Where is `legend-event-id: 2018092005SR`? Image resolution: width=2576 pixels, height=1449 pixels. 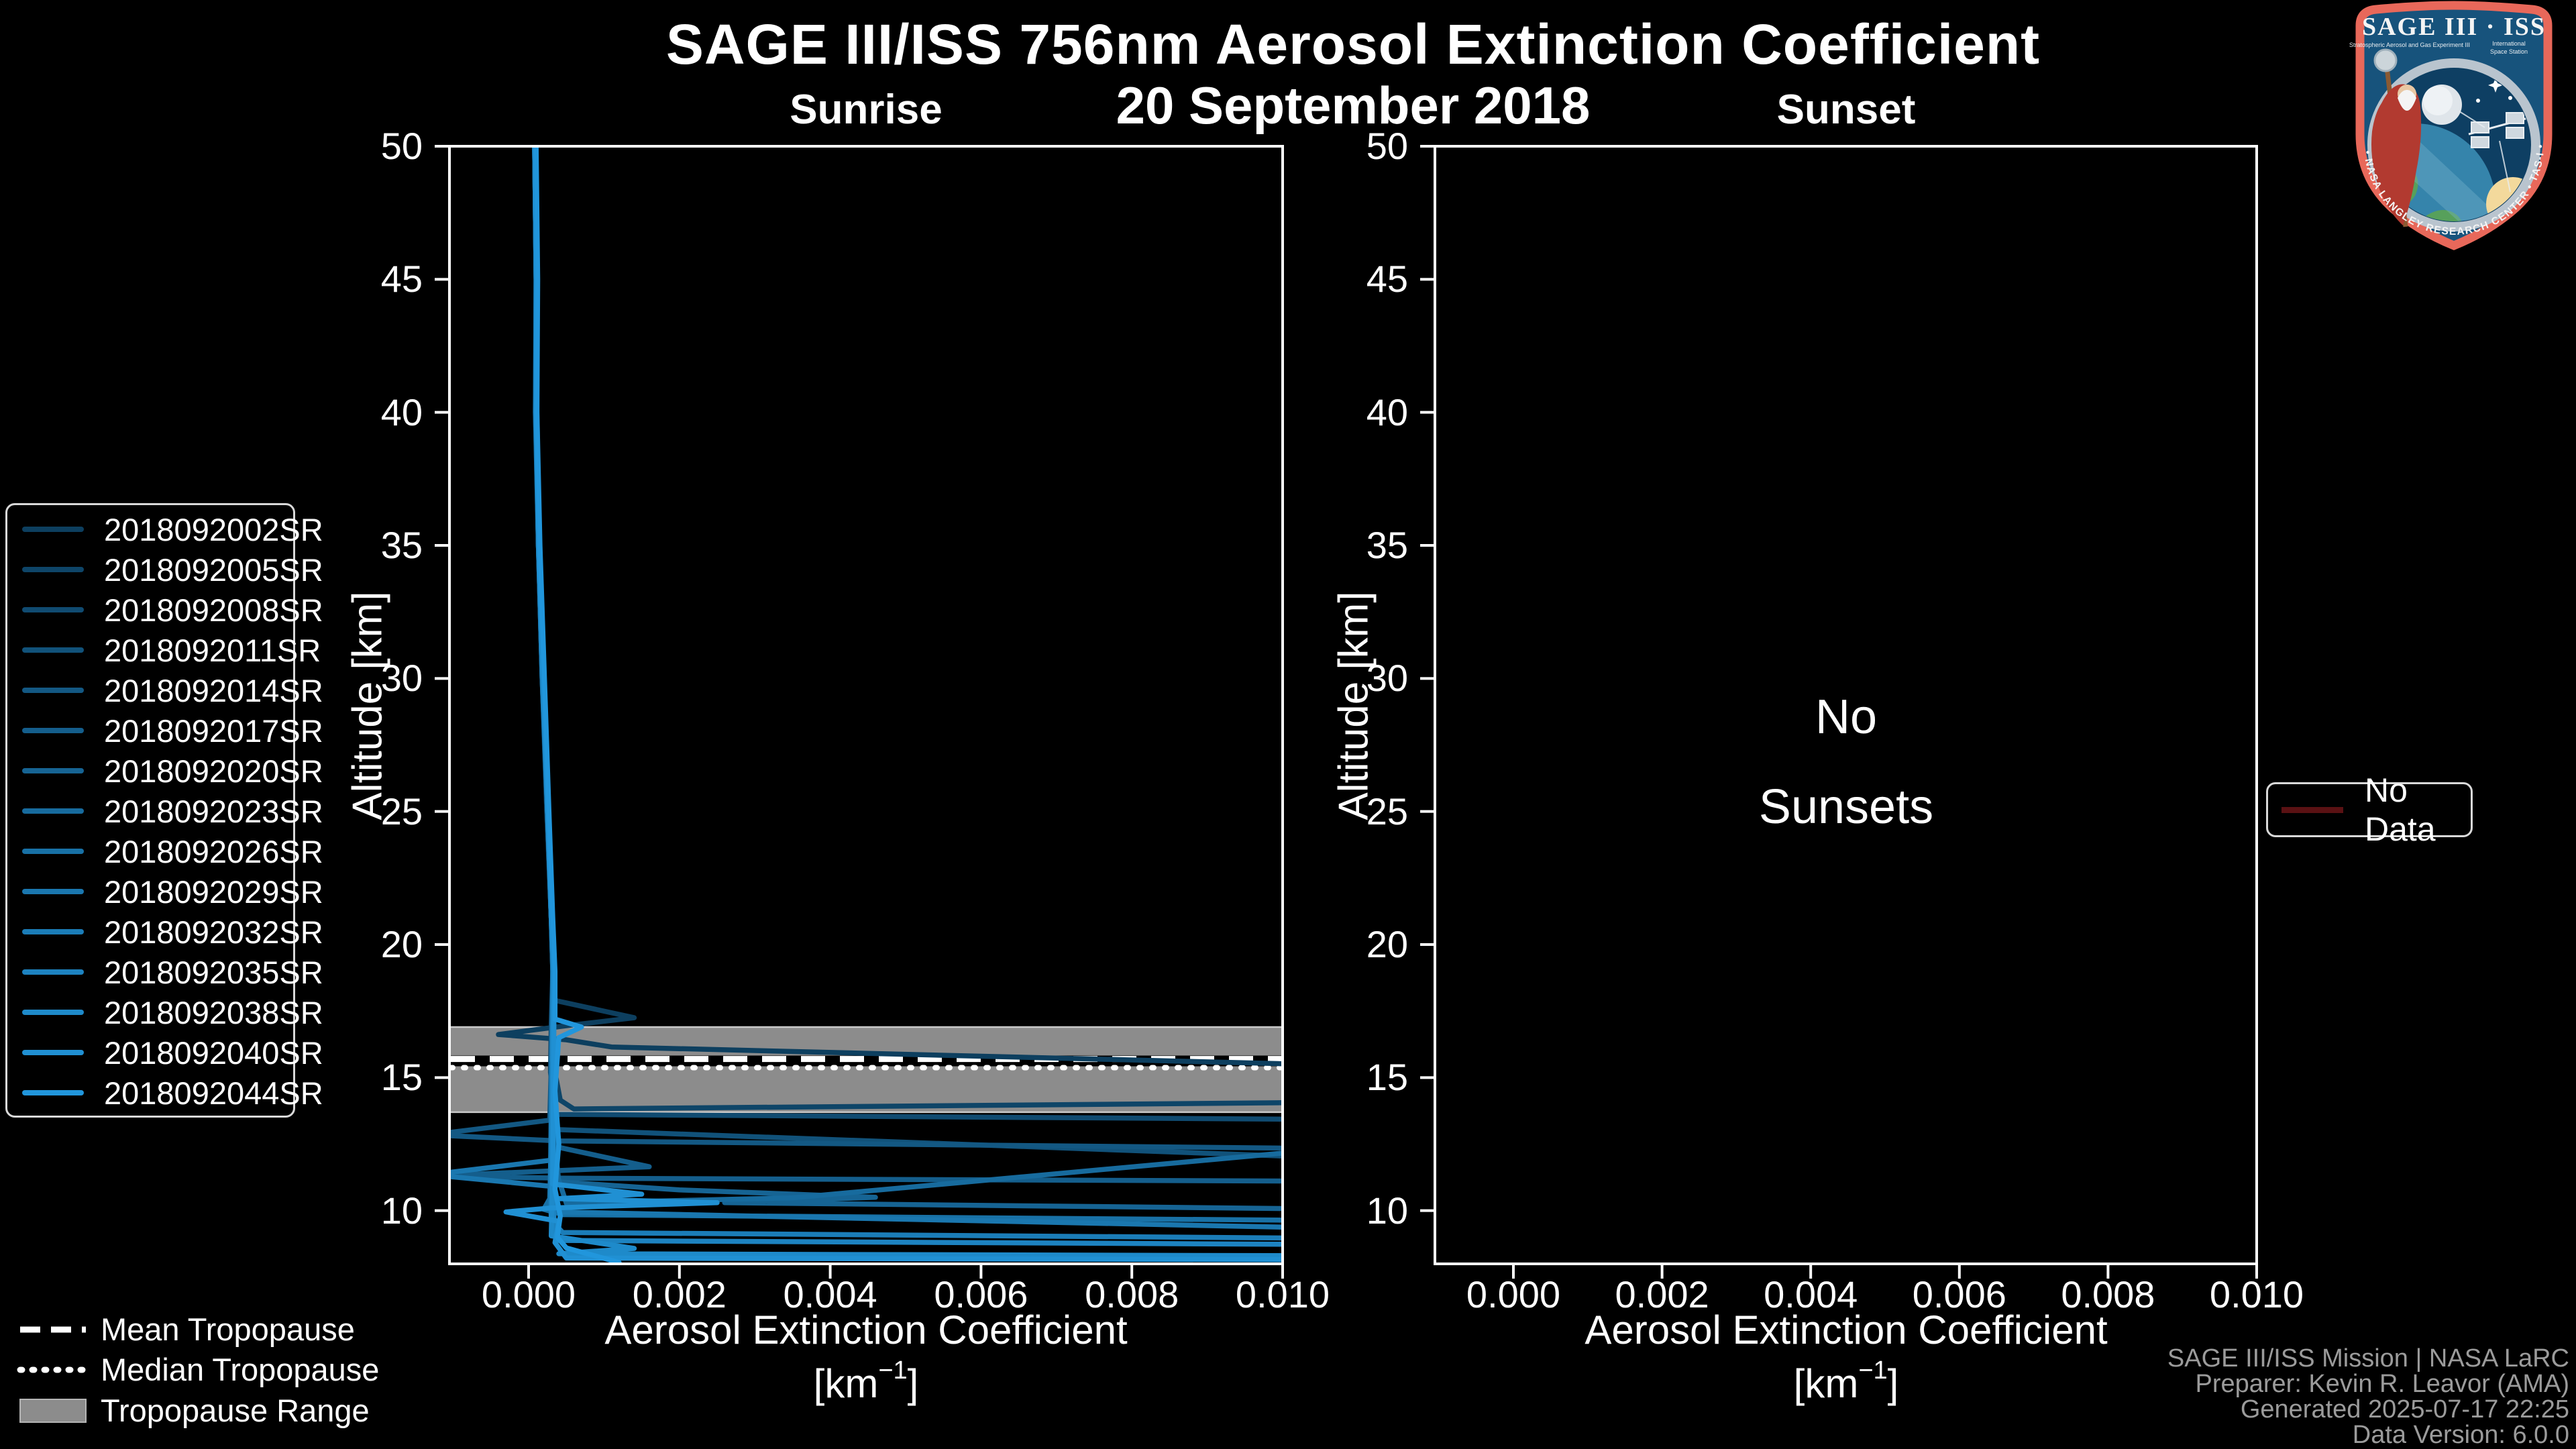
legend-event-id: 2018092005SR is located at coordinates (213, 569).